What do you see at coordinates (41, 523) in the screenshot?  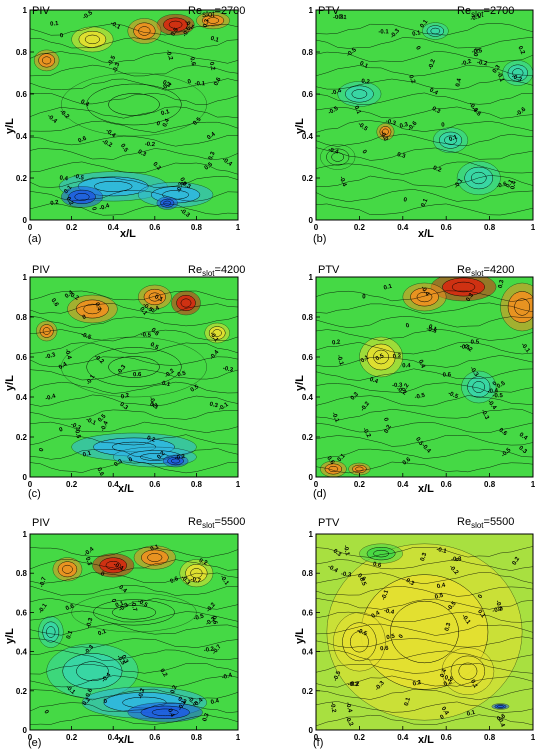 I see `method-label: PIV` at bounding box center [41, 523].